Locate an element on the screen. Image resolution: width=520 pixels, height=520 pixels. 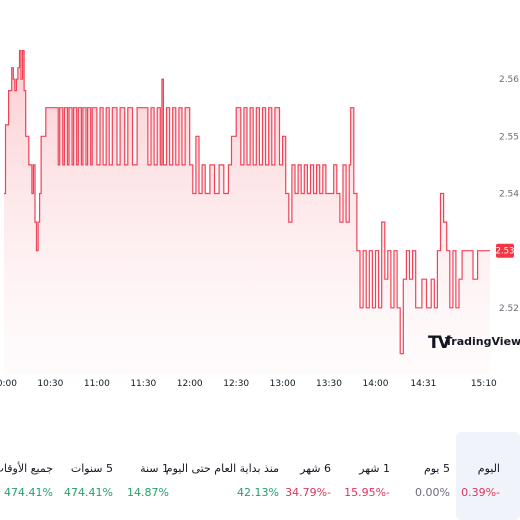
period-label: منذ بداية العام حتى اليوم is located at coordinates (222, 468).